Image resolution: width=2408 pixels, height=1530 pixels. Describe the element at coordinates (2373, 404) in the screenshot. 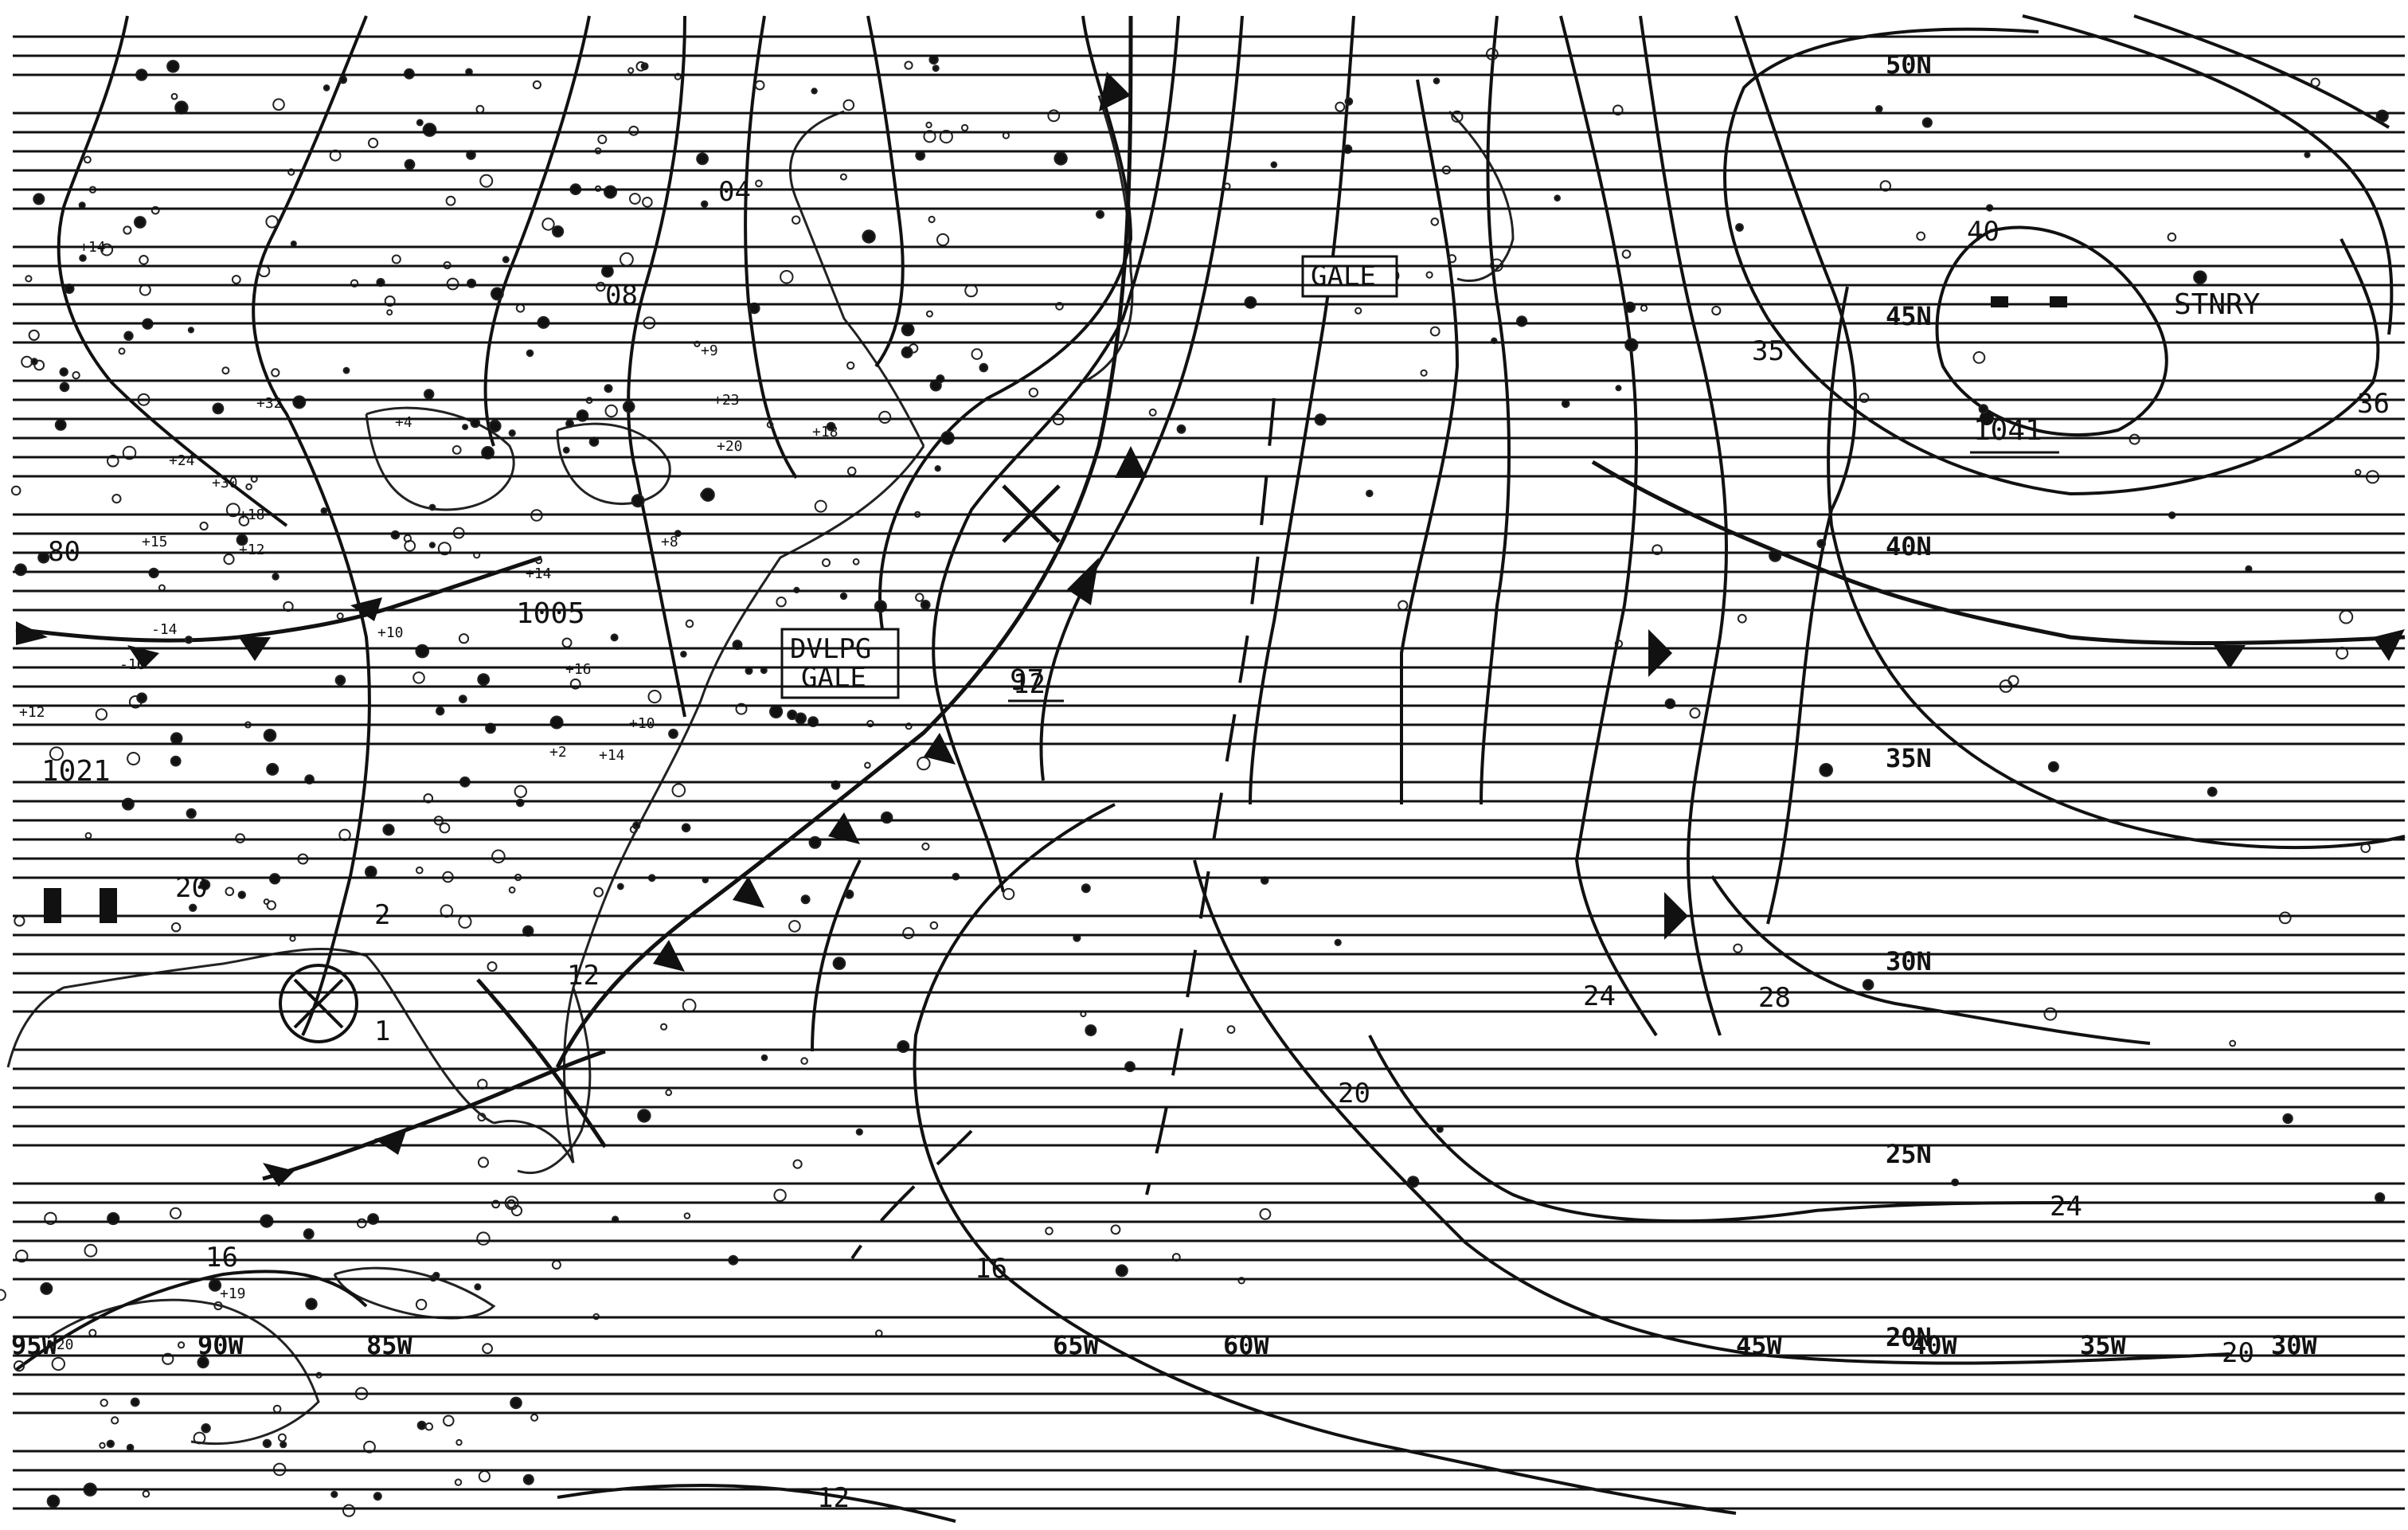

I see `isobar-label-36: 36` at that location.